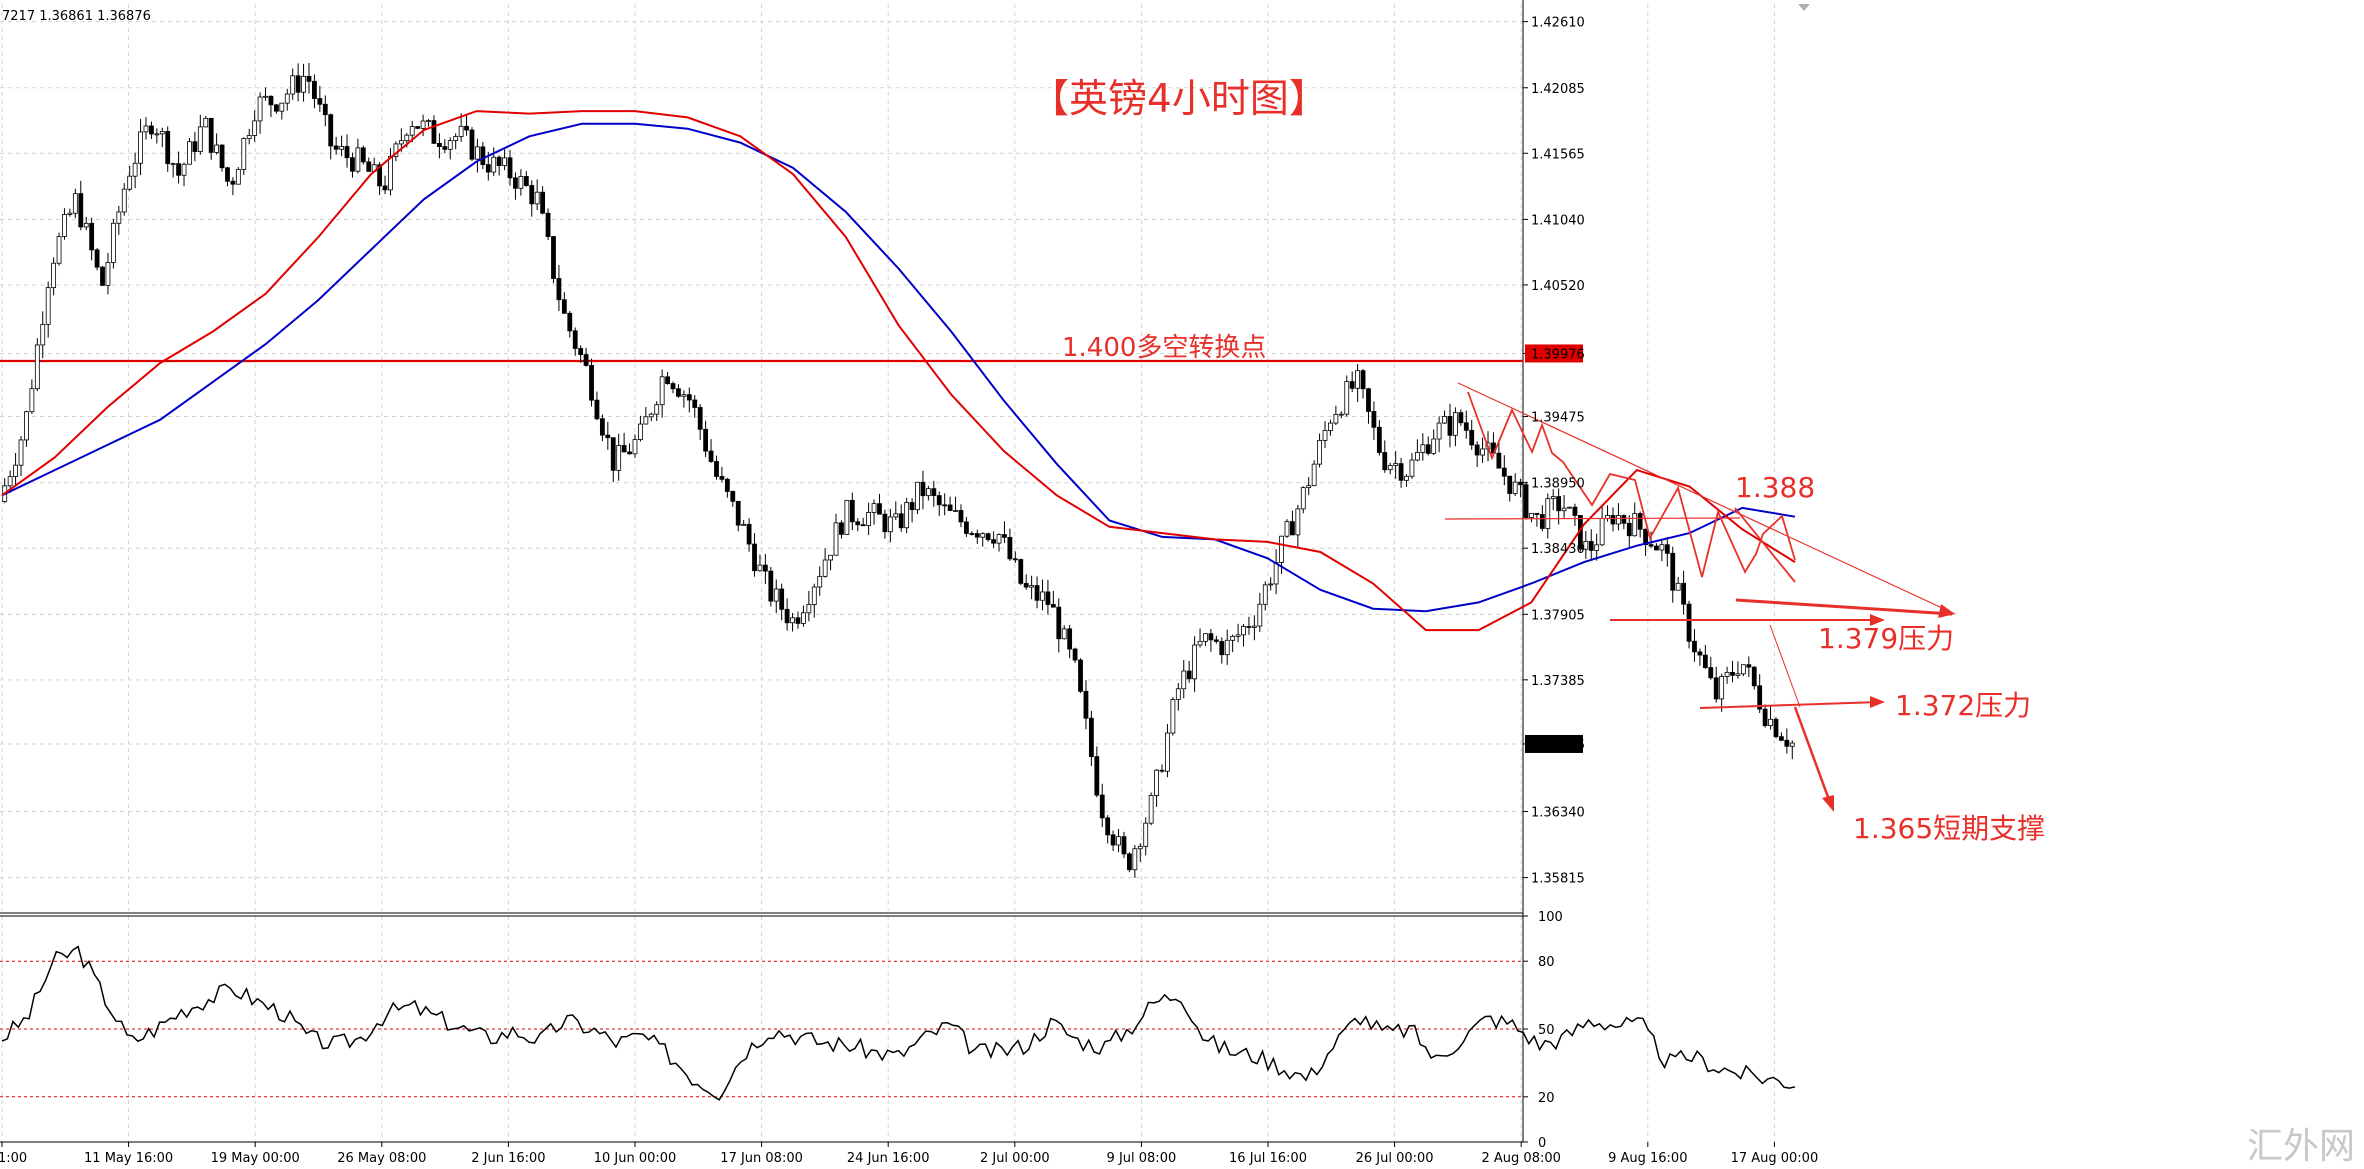 Image resolution: width=2364 pixels, height=1169 pixels. Describe the element at coordinates (1546, 962) in the screenshot. I see `oscillator-tick-label: 80` at that location.